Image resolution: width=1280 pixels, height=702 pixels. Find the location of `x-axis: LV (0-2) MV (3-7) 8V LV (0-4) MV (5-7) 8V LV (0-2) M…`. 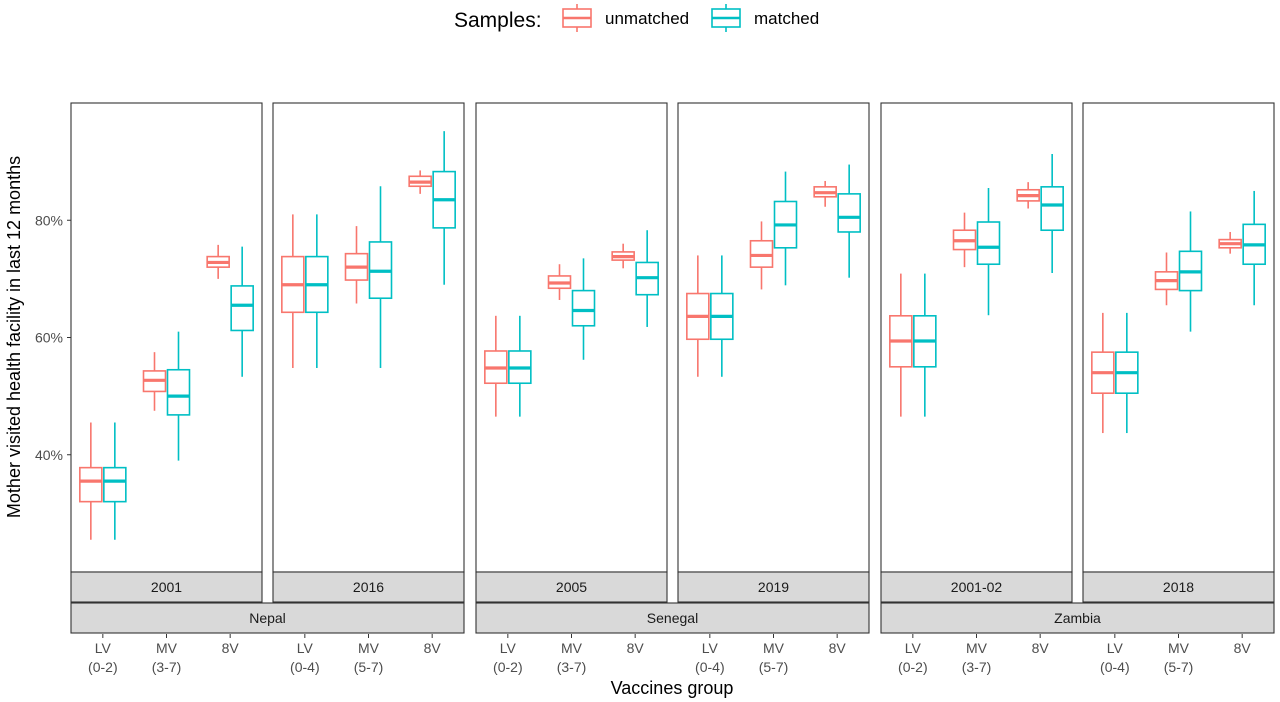

x-axis: LV (0-2) MV (3-7) 8V LV (0-4) MV (5-7) 8V LV (0-2) M… is located at coordinates (669, 654).